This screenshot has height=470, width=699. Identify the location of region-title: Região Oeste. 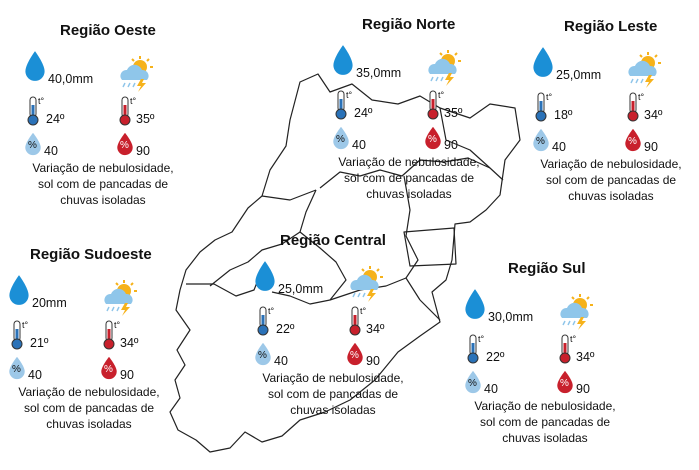
(108, 30).